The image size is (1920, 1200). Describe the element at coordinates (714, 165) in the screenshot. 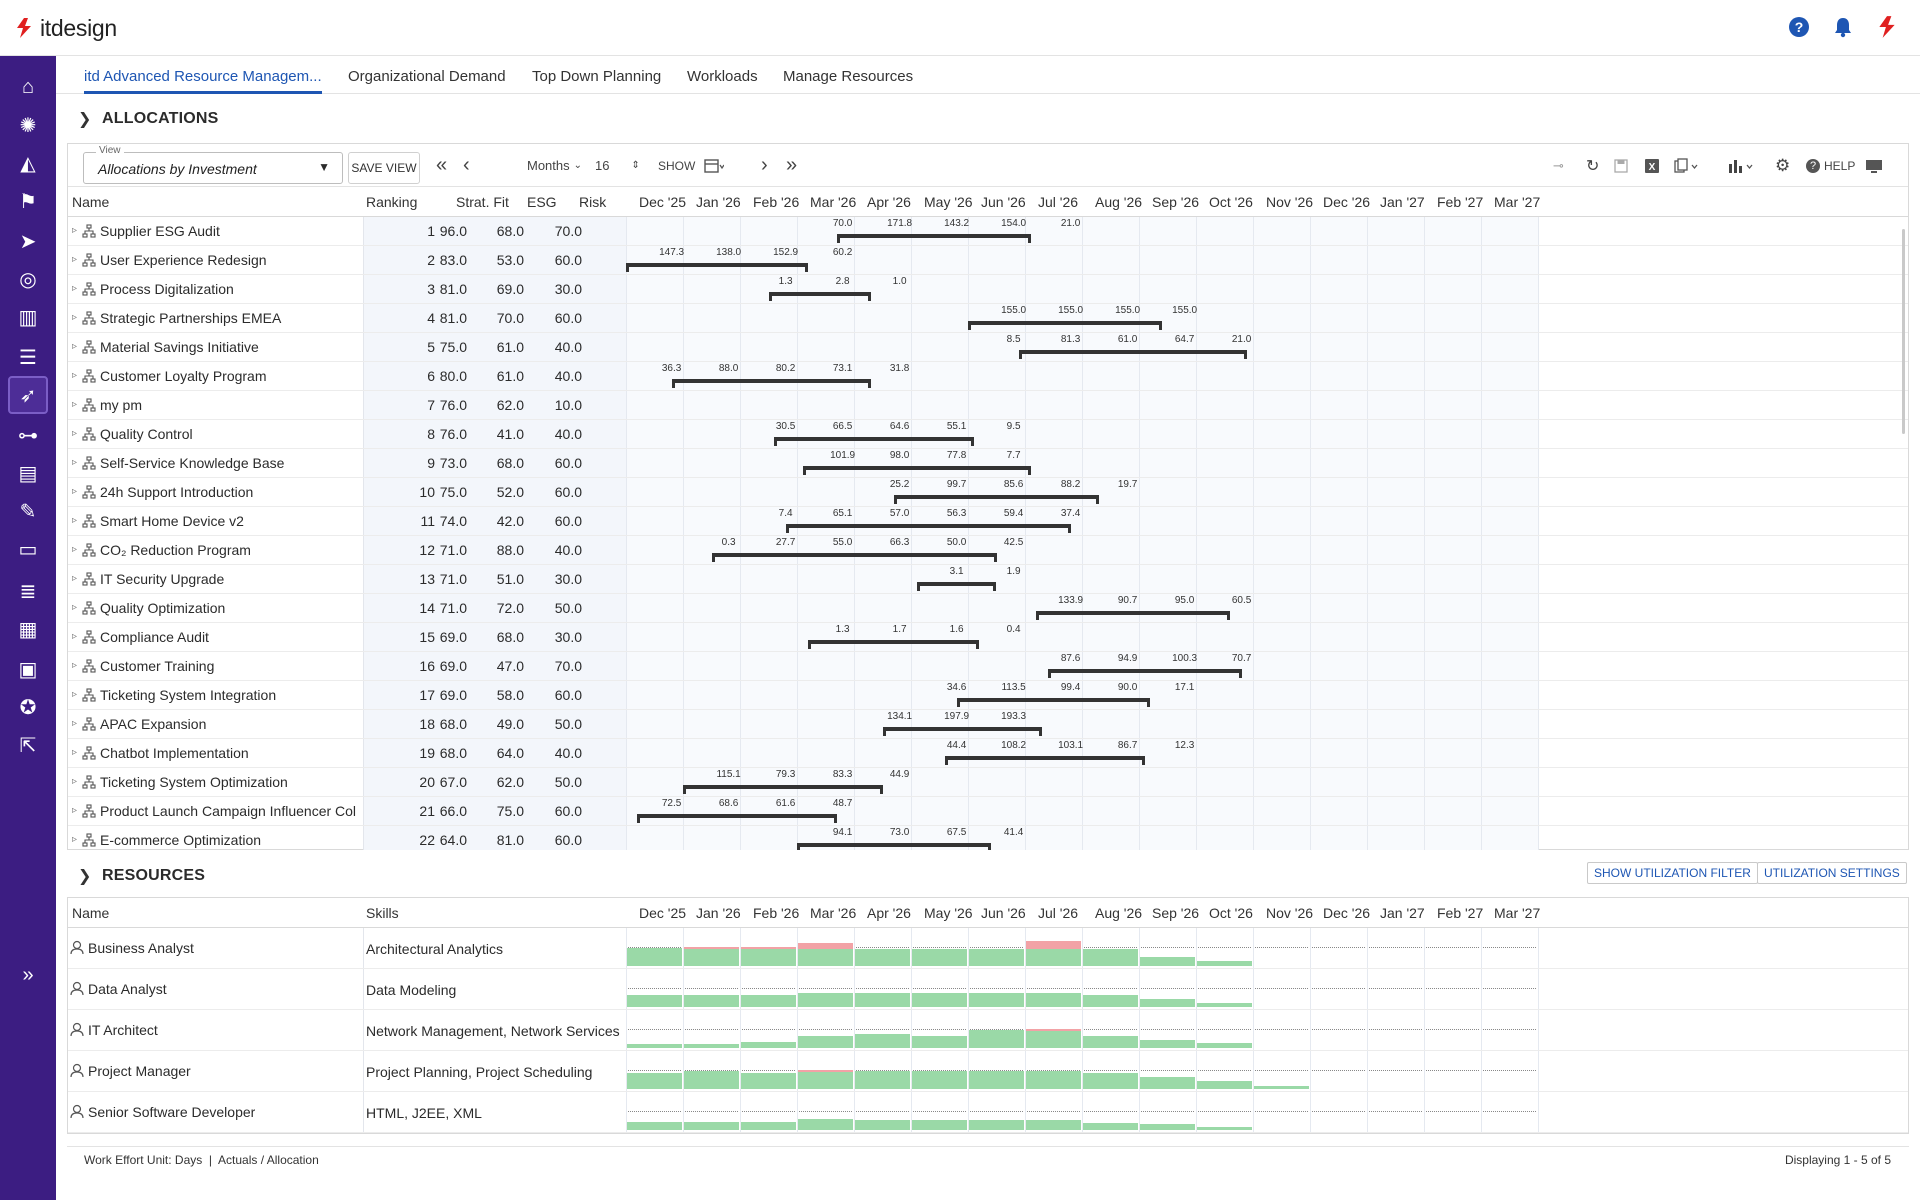

I see `calendar-icon` at that location.